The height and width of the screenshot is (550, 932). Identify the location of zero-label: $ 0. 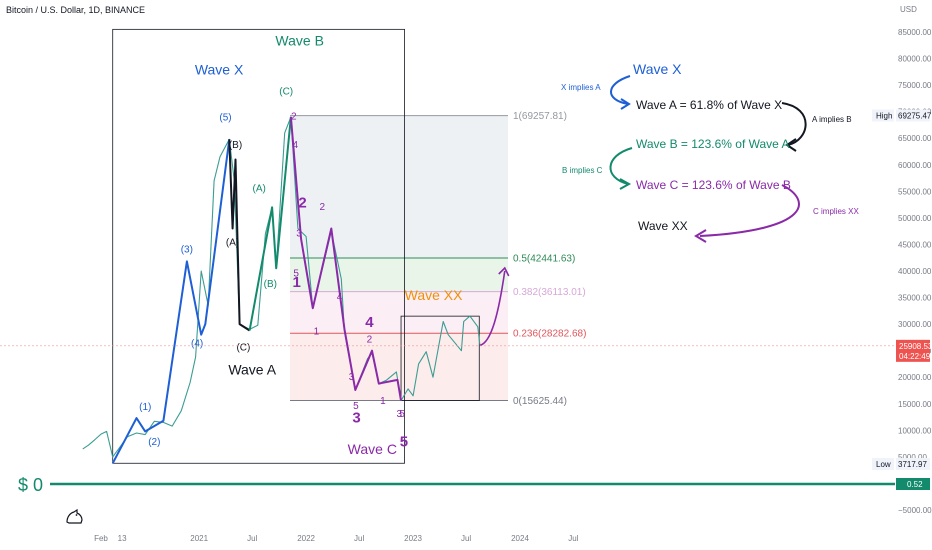
(30, 485).